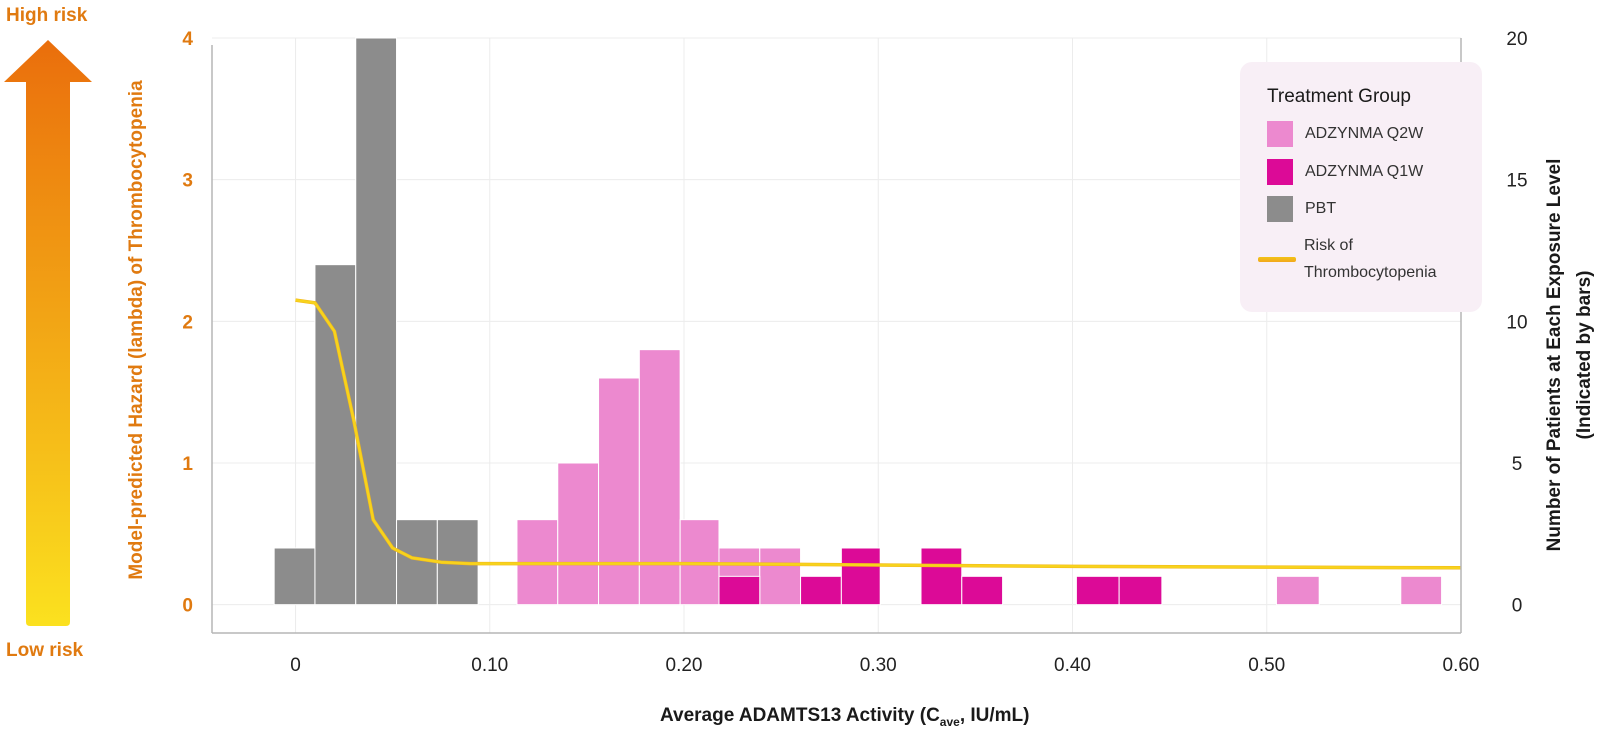  What do you see at coordinates (1584, 355) in the screenshot?
I see `right-axis-title-line2: (Indicated by bars)` at bounding box center [1584, 355].